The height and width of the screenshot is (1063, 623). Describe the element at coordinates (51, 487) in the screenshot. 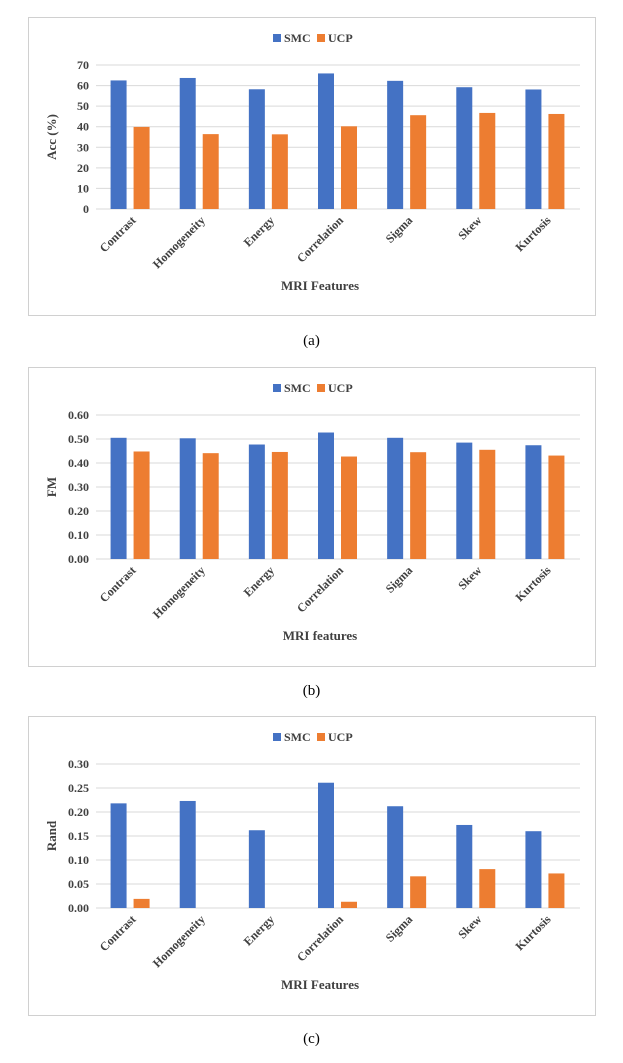

I see `y-axis-label: FM` at that location.